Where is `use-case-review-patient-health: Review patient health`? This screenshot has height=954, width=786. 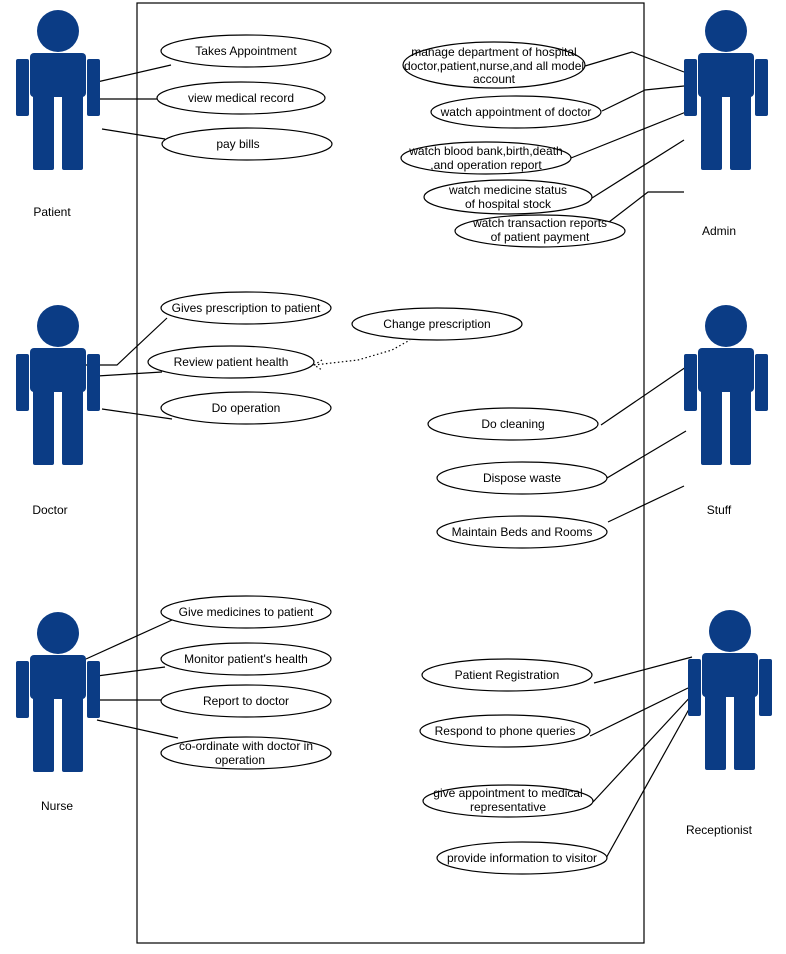 use-case-review-patient-health: Review patient health is located at coordinates (231, 362).